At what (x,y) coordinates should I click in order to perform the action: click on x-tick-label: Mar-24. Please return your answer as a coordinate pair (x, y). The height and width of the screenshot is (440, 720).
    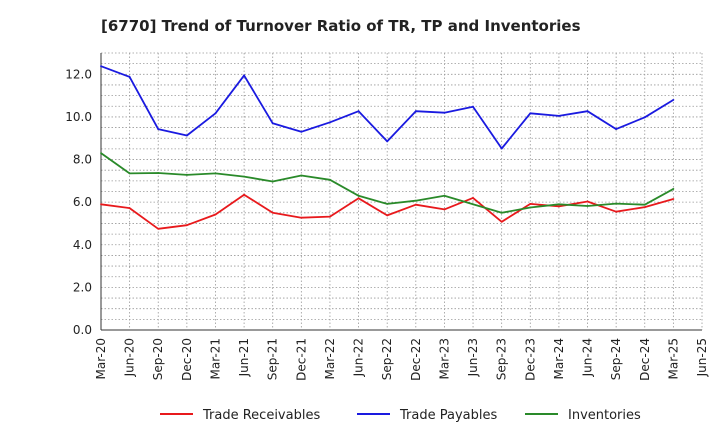
    Looking at the image, I should click on (559, 358).